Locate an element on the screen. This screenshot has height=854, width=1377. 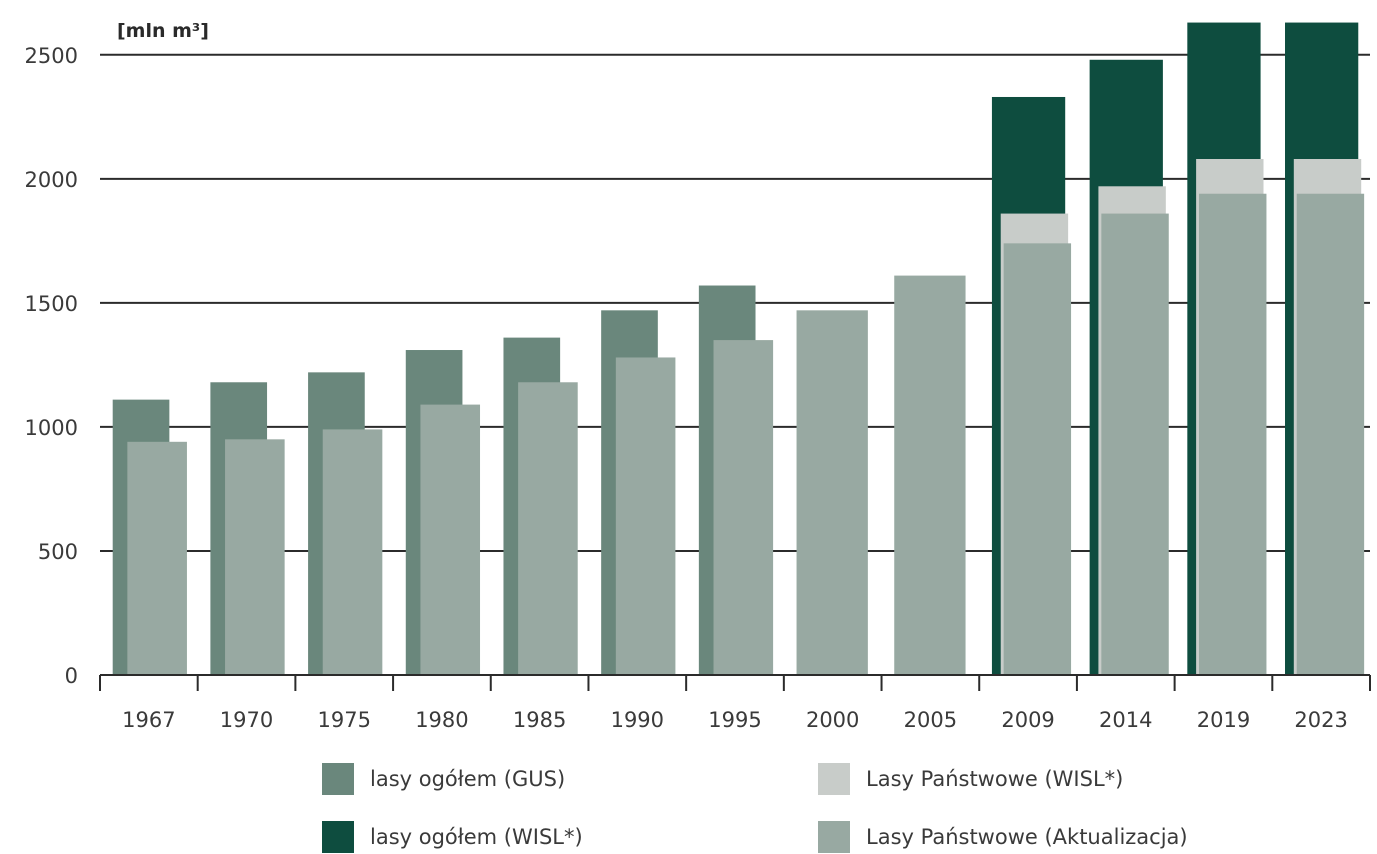
bar-lp-aktualizacja-1967 is located at coordinates (157, 558).